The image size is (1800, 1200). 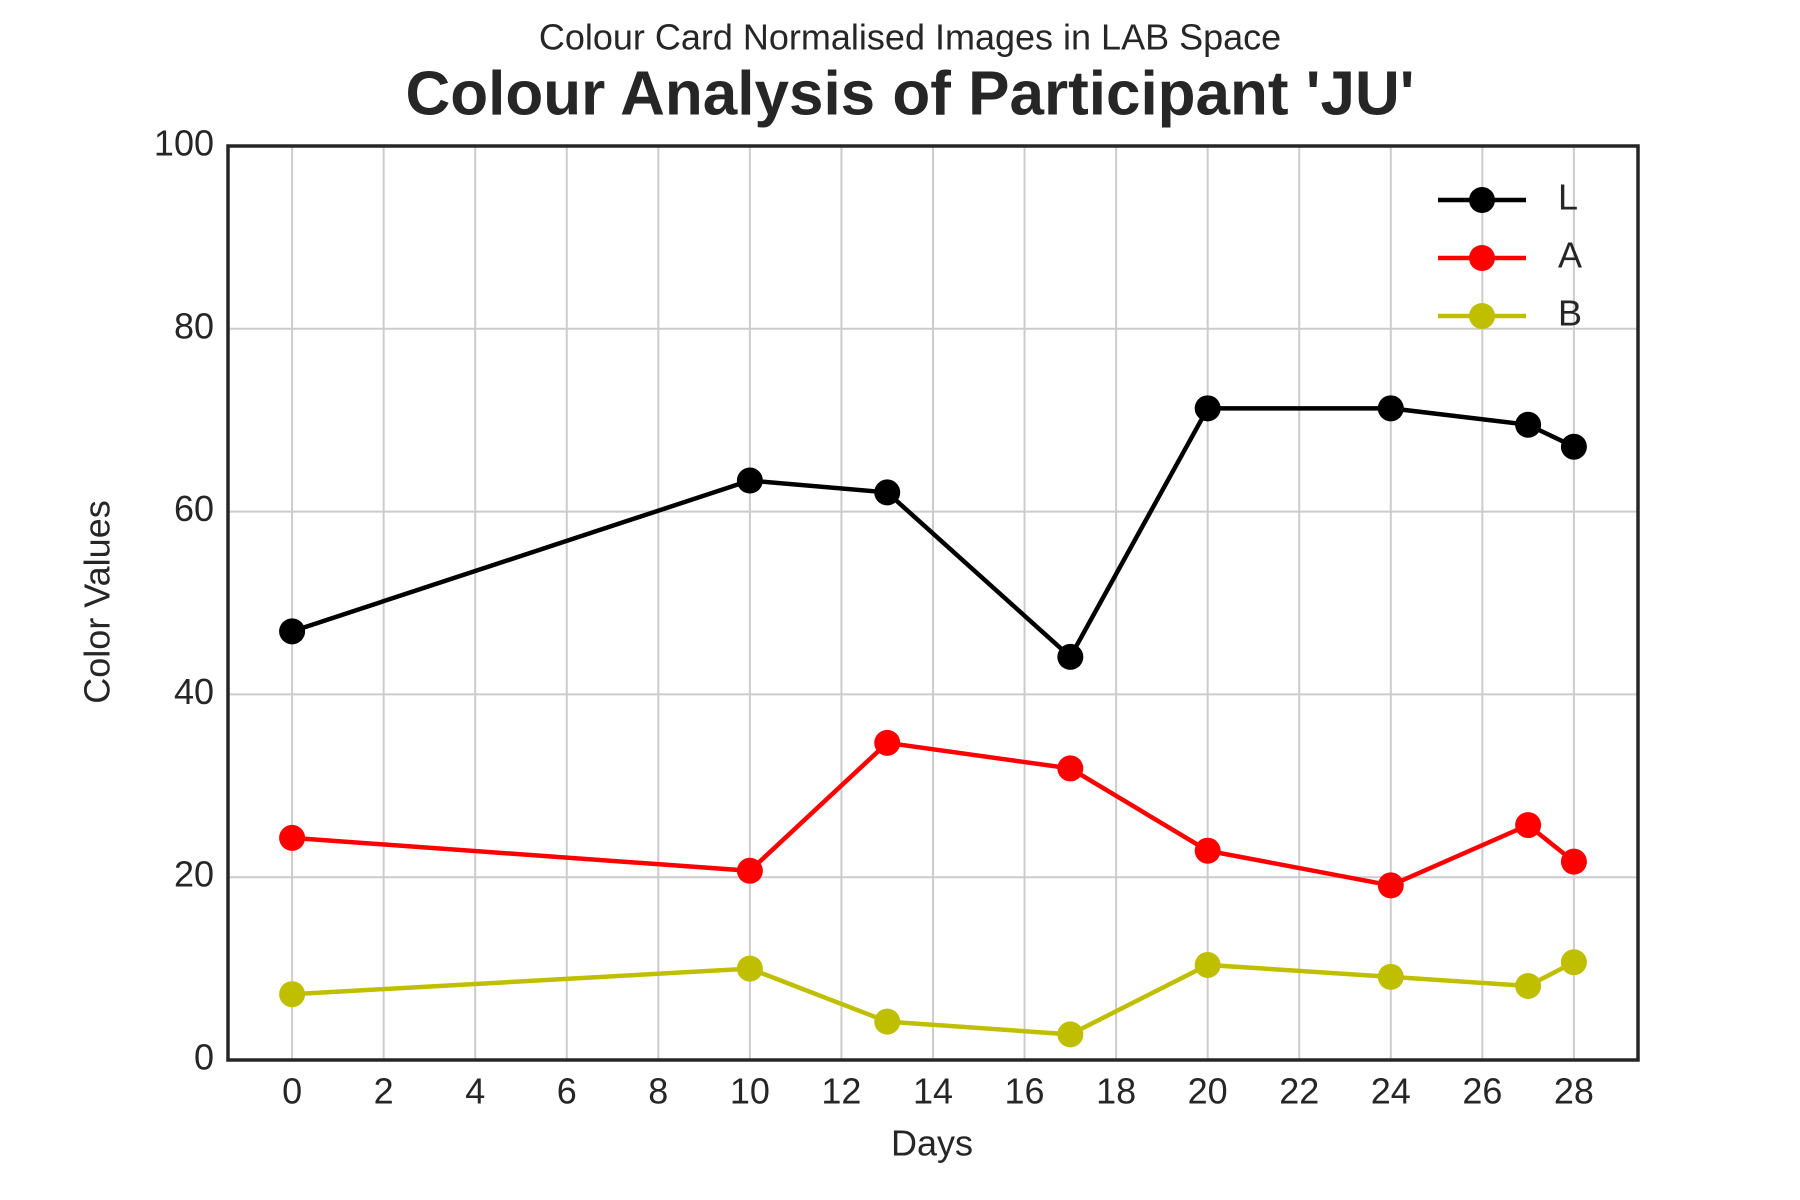 I want to click on x-tick-label: 18, so click(x=1116, y=1091).